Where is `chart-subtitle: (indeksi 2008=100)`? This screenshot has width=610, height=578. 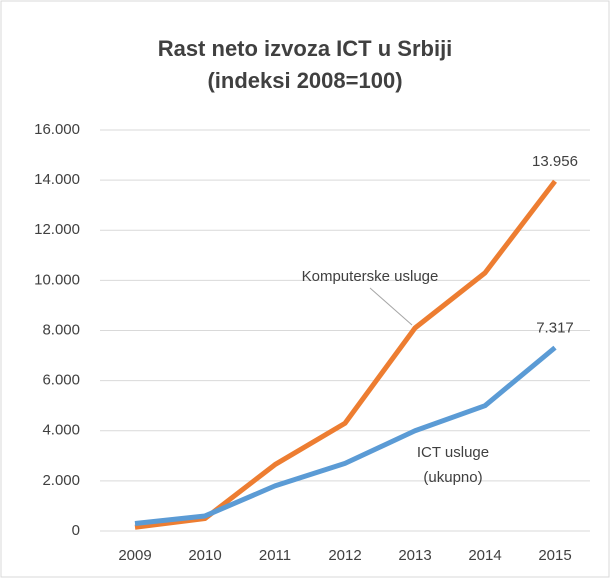
chart-subtitle: (indeksi 2008=100) is located at coordinates (304, 80).